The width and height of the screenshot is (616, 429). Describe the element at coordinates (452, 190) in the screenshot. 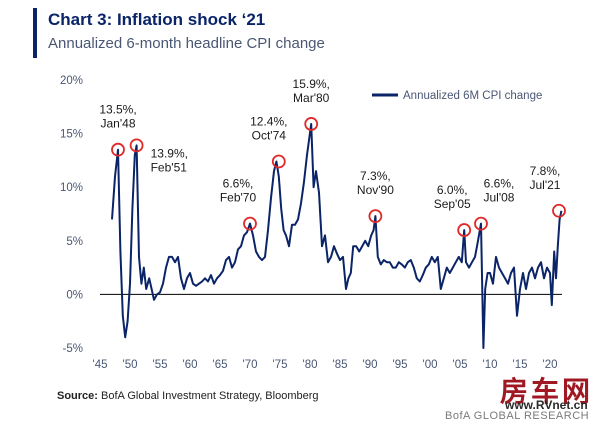

I see `annotation-value: 6.0%,` at that location.